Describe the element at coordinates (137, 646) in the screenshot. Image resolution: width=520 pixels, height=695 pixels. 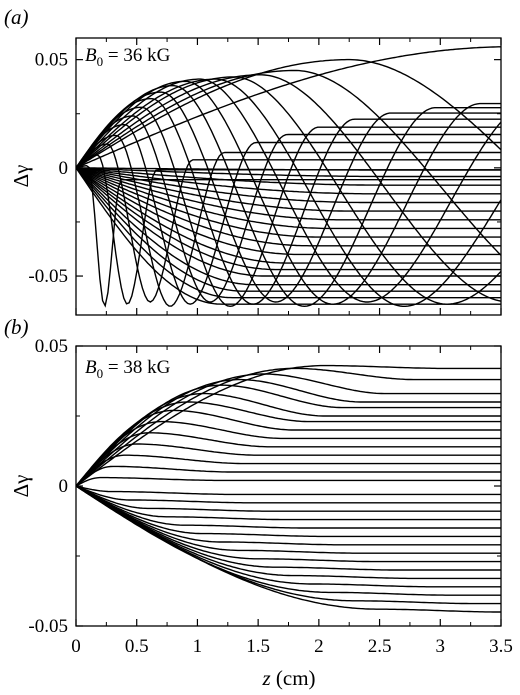
I see `x-tick-label: 0.5` at that location.